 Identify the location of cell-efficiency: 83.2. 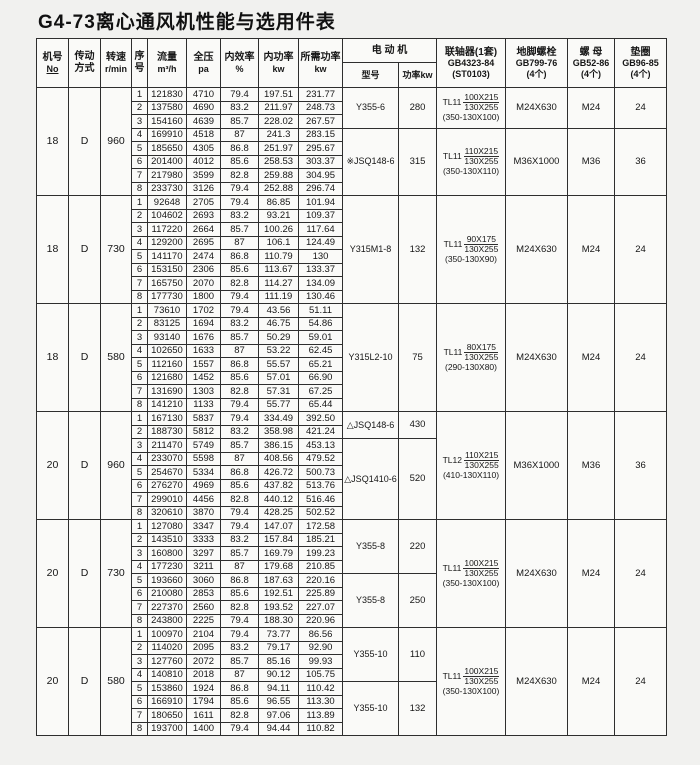
(239, 647).